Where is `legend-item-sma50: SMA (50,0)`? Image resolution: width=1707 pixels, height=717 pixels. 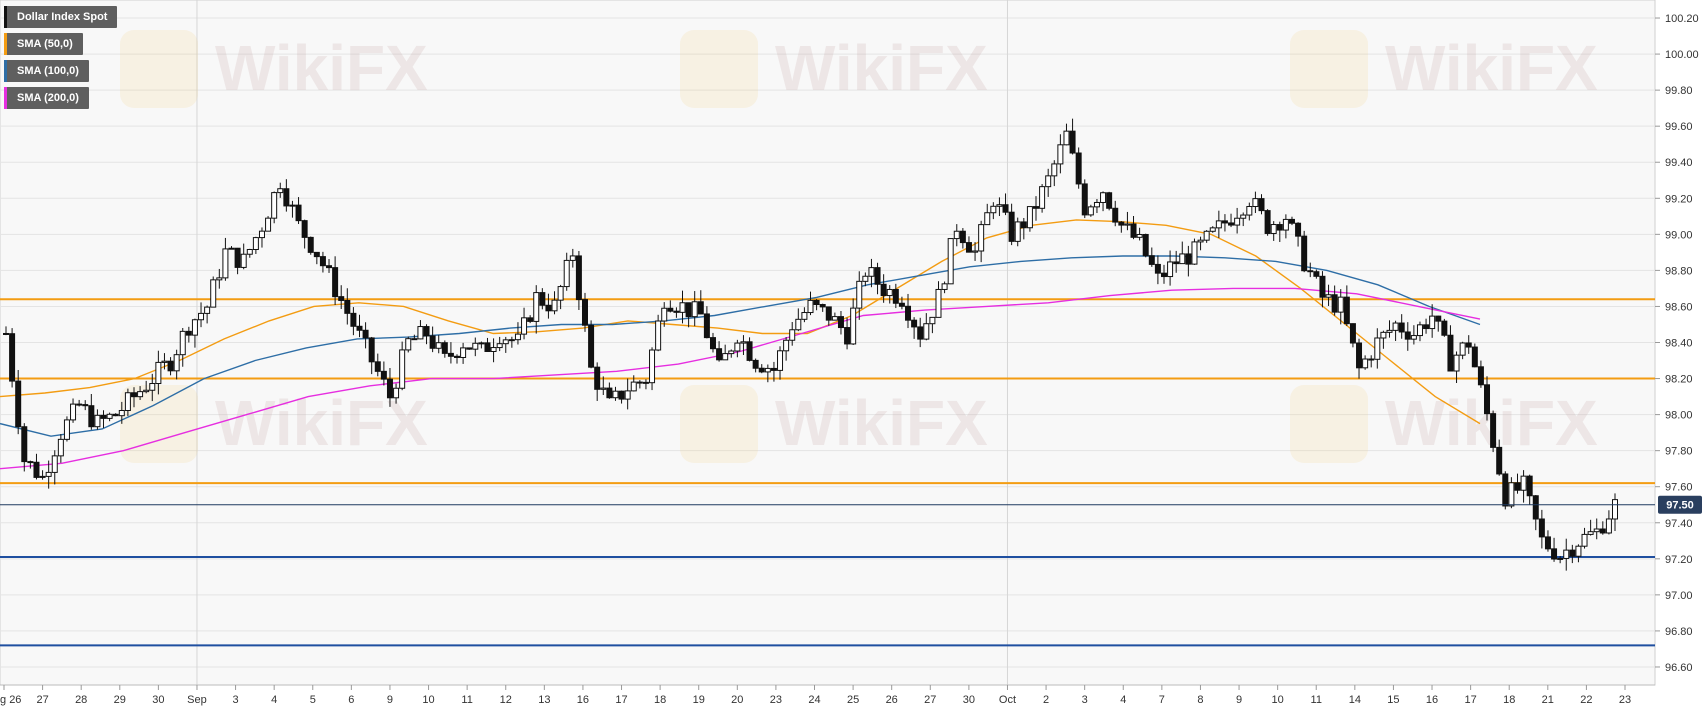
legend-item-sma50: SMA (50,0) is located at coordinates (43, 44).